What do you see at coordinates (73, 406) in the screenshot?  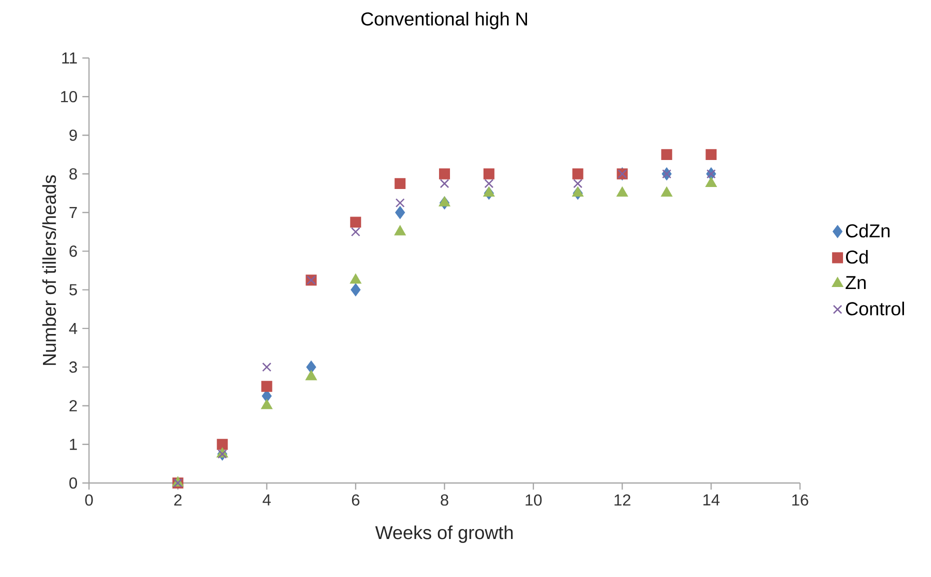 I see `y-tick-label: 2` at bounding box center [73, 406].